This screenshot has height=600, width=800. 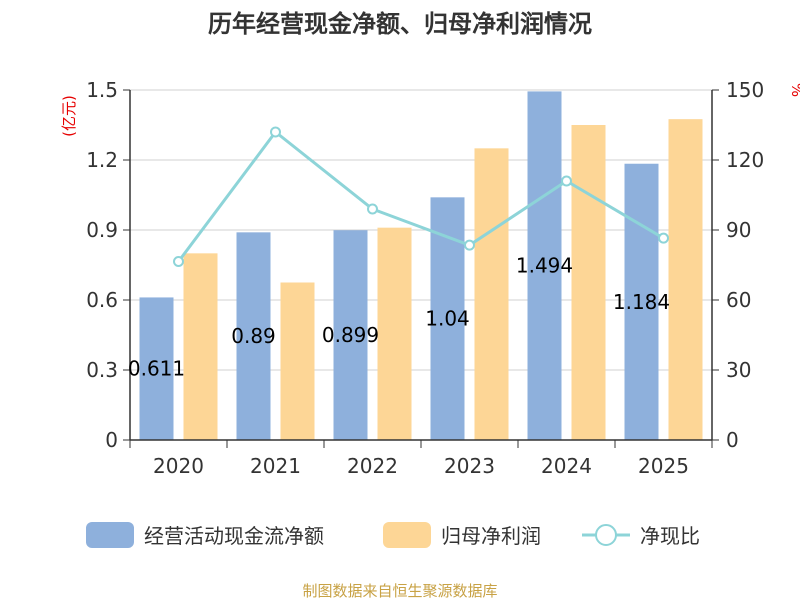 What do you see at coordinates (566, 466) in the screenshot?
I see `x-tick-label-2024: 2024` at bounding box center [566, 466].